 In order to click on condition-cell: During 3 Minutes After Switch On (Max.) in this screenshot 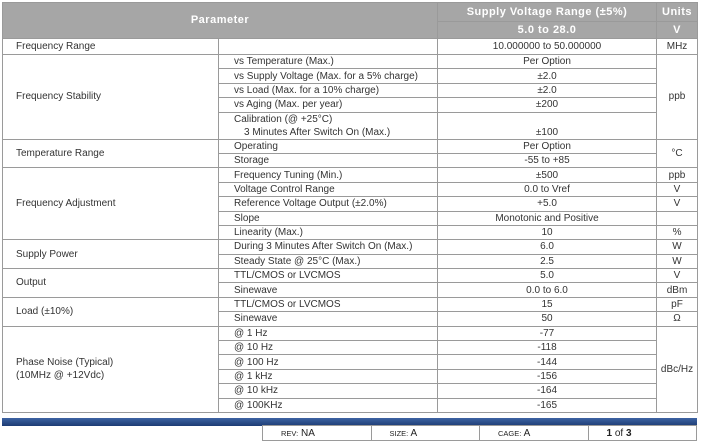, I will do `click(328, 247)`.